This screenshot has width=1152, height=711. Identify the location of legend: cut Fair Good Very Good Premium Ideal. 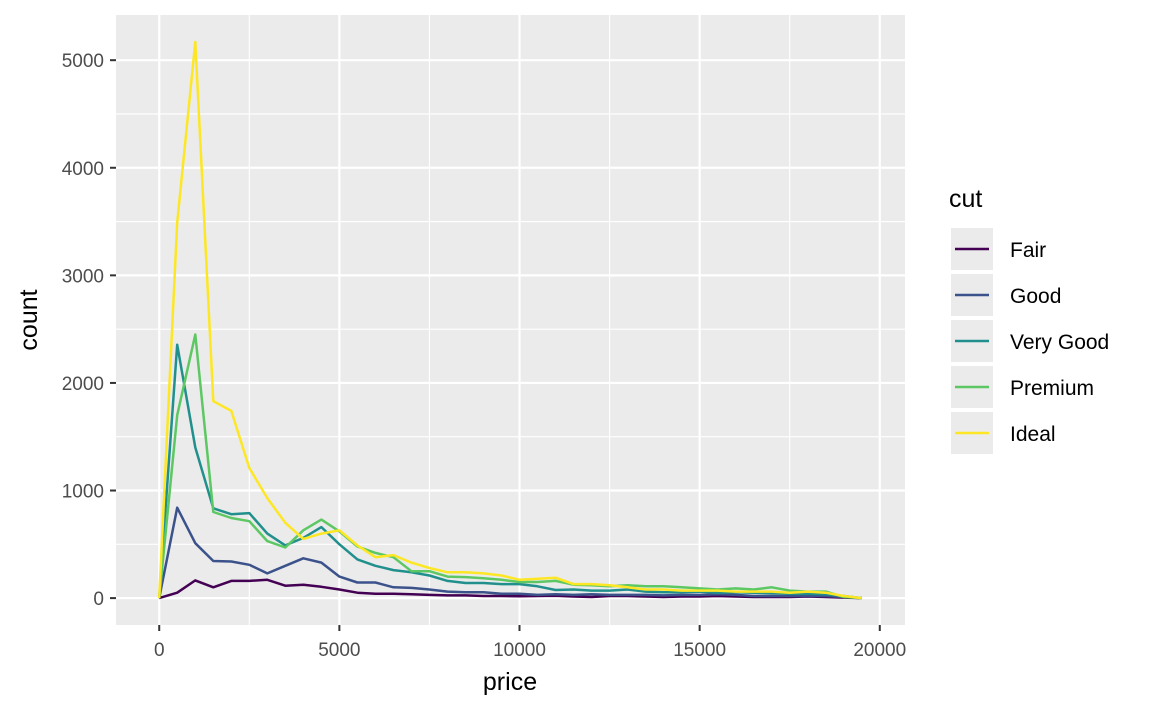
(1029, 319).